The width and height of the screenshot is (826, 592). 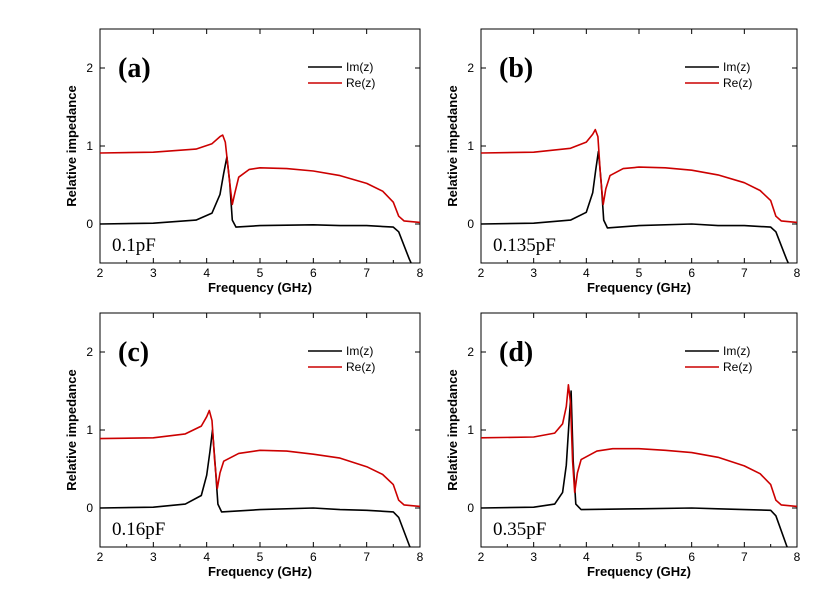 What do you see at coordinates (519, 529) in the screenshot?
I see `capacitance-label: 0.35pF` at bounding box center [519, 529].